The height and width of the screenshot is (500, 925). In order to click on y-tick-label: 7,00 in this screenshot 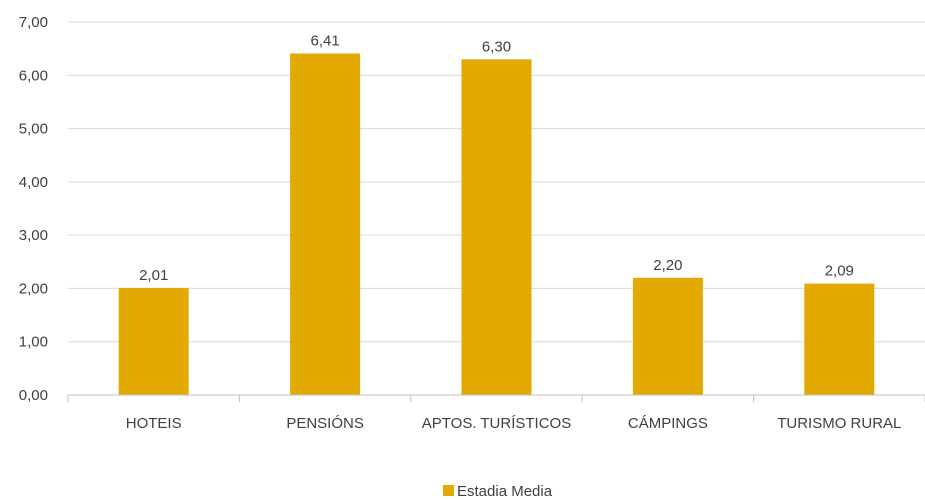, I will do `click(33, 22)`.